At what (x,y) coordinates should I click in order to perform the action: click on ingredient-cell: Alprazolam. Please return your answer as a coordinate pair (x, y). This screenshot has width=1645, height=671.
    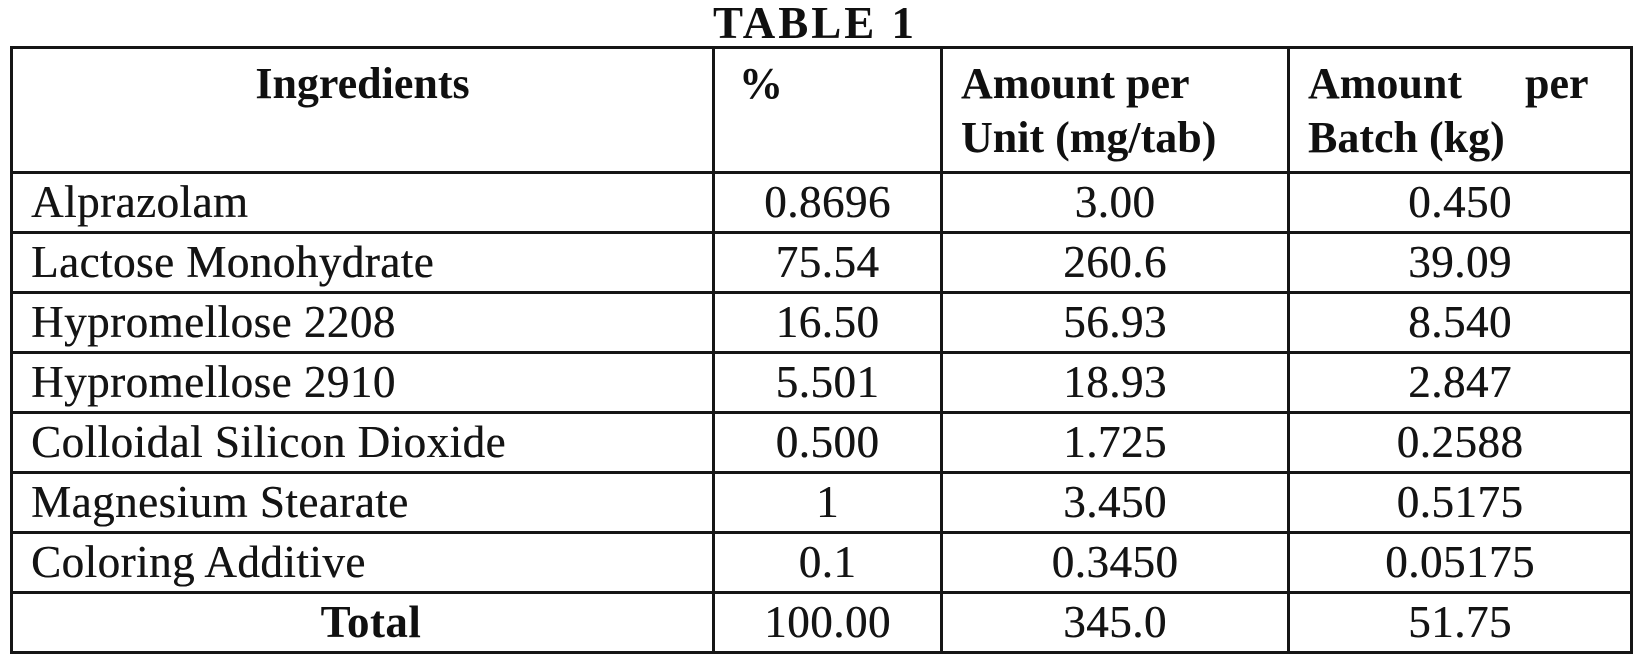
    Looking at the image, I should click on (362, 202).